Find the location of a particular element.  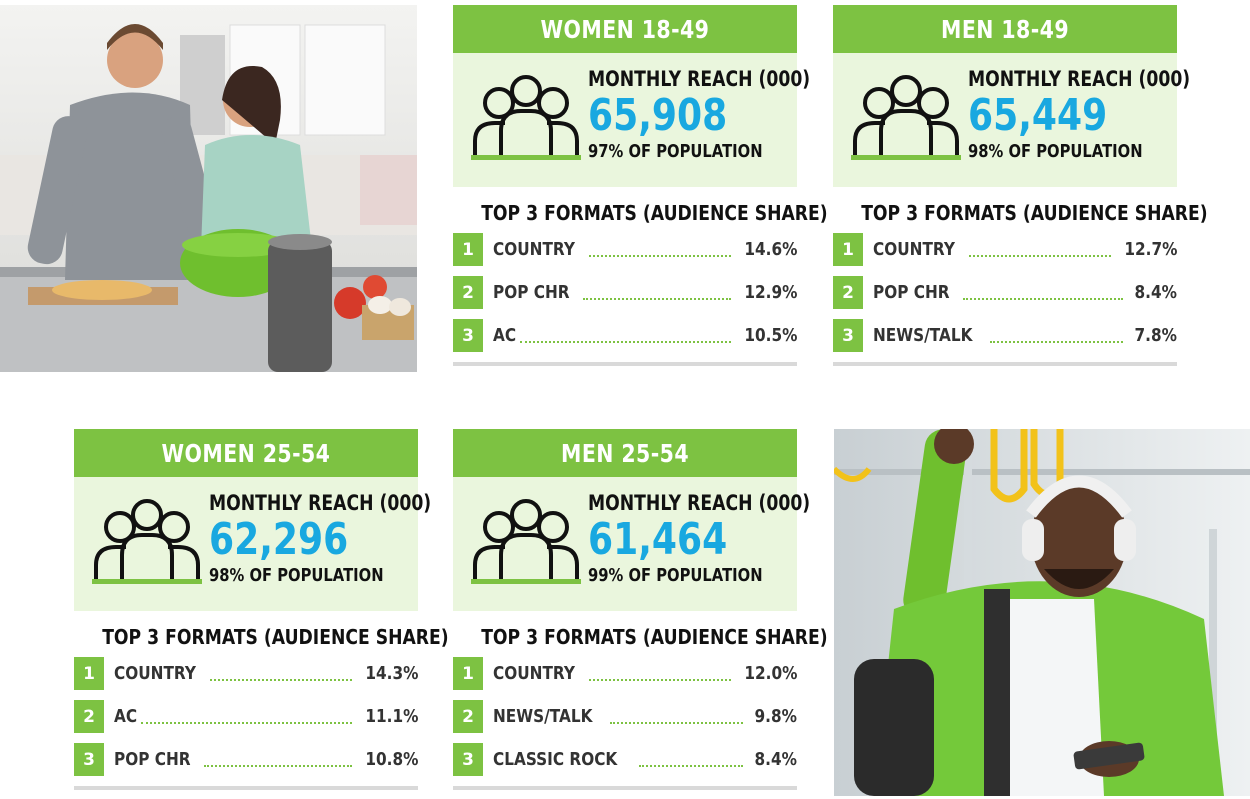

list-item: 2 NEWS/TALK 9.8% is located at coordinates (625, 716).